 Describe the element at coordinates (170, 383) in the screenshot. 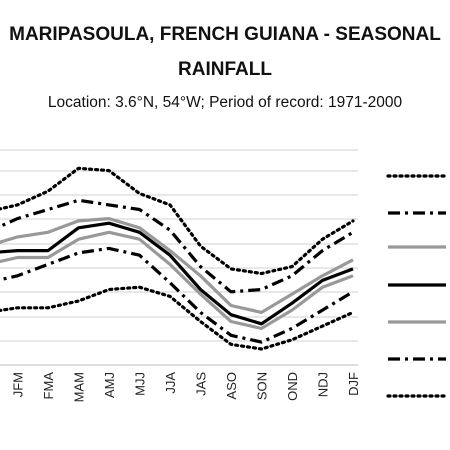

I see `x-tick-label-6: JJA` at that location.